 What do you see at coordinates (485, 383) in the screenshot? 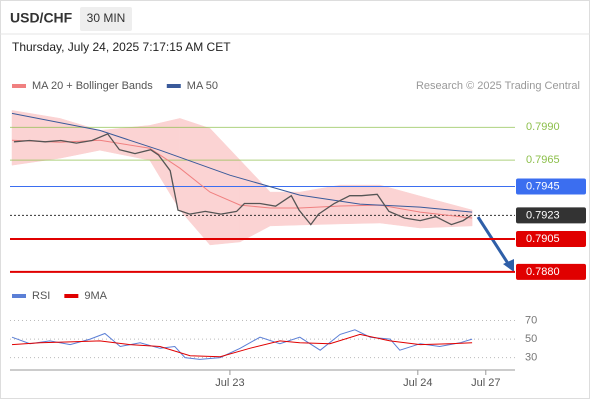
I see `x-tick-label: Jul 27` at bounding box center [485, 383].